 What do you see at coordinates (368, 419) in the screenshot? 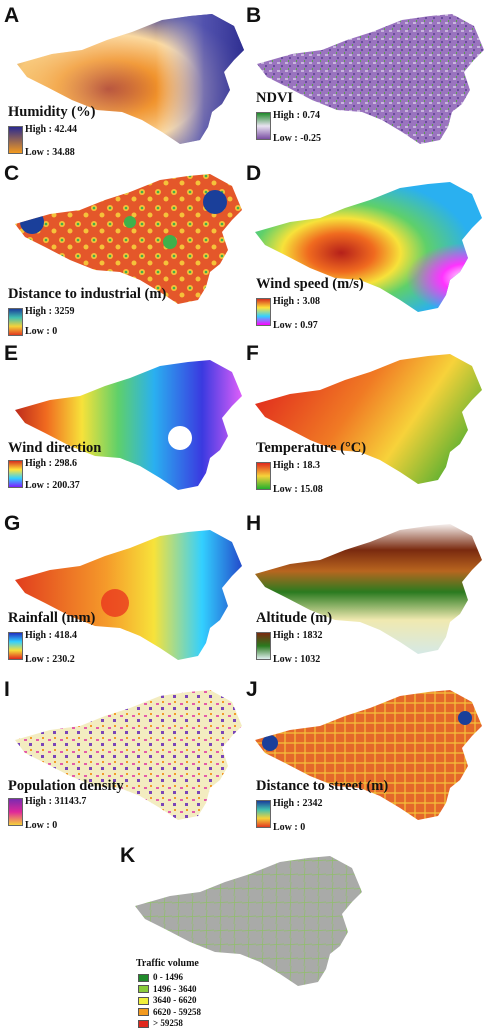
I see `temperature-map` at bounding box center [368, 419].